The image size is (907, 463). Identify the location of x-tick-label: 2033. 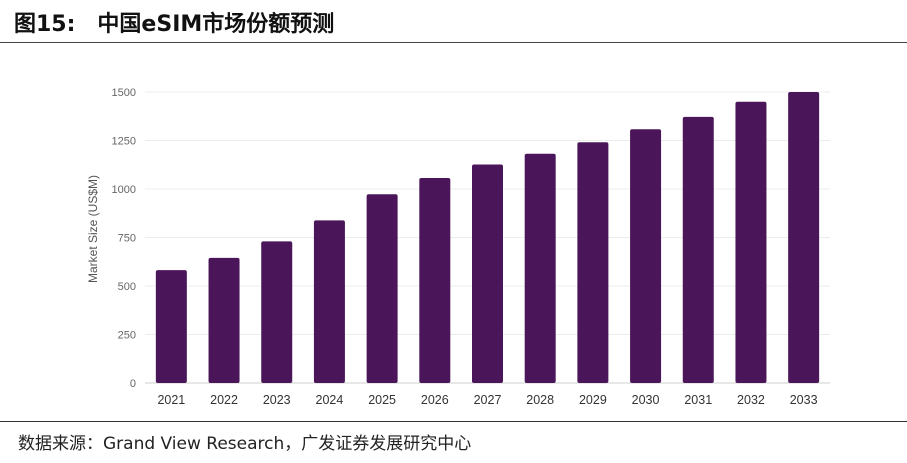
(804, 400).